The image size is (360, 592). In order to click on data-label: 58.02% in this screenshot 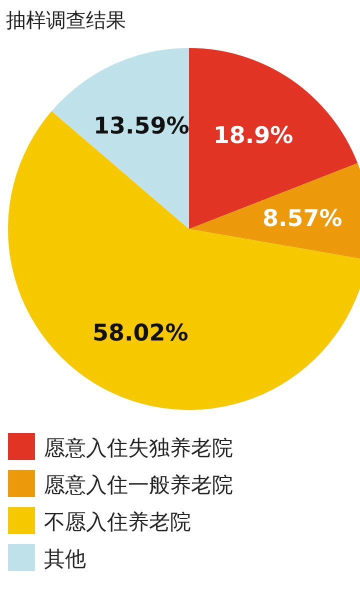, I will do `click(140, 333)`.